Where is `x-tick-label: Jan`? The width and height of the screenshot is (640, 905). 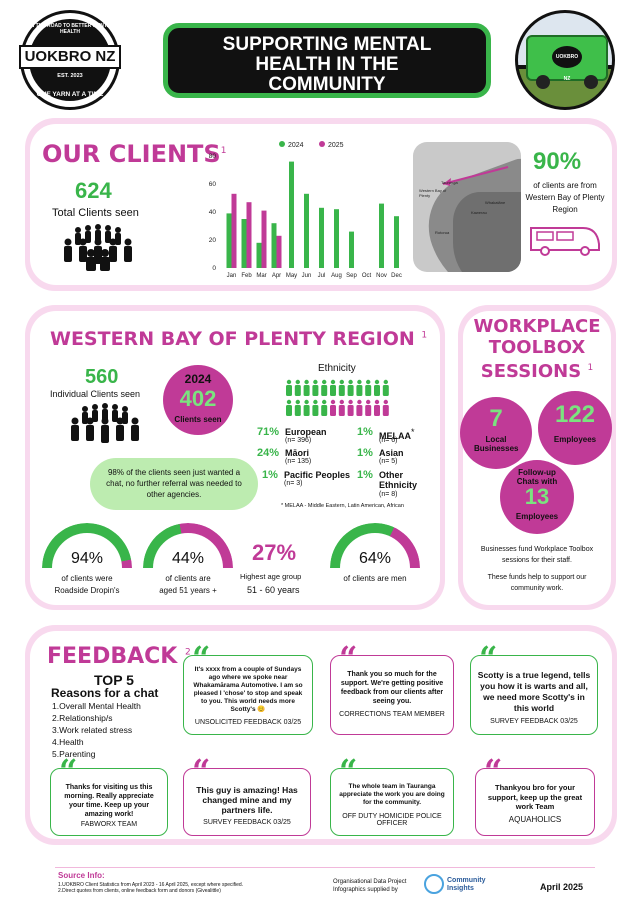
x-tick-label: Jan is located at coordinates (232, 276).